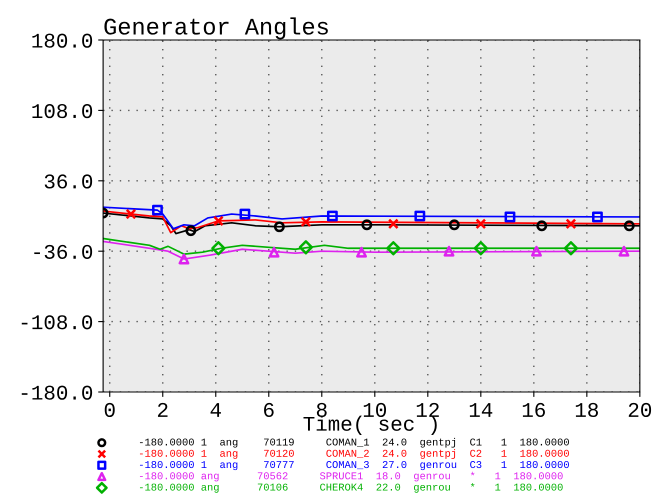  Describe the element at coordinates (57, 393) in the screenshot. I see `y-tick-label: -180.0` at that location.